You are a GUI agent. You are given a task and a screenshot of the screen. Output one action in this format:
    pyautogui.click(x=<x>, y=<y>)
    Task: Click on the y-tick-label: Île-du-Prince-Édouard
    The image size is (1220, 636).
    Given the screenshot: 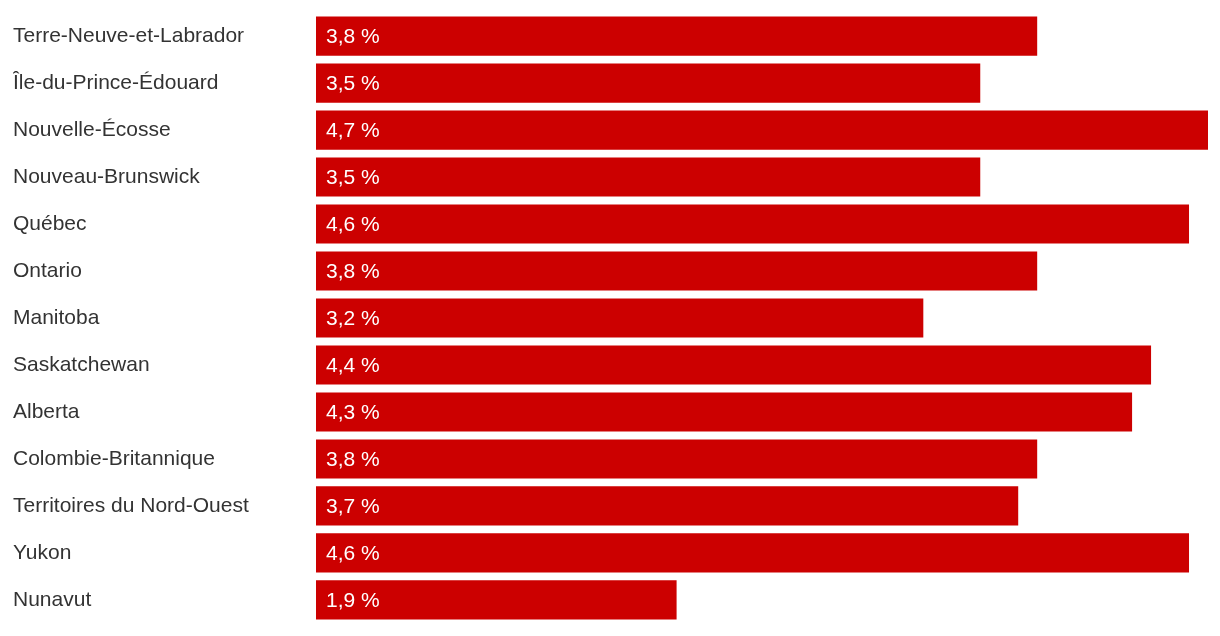 What is the action you would take?
    pyautogui.click(x=115, y=81)
    